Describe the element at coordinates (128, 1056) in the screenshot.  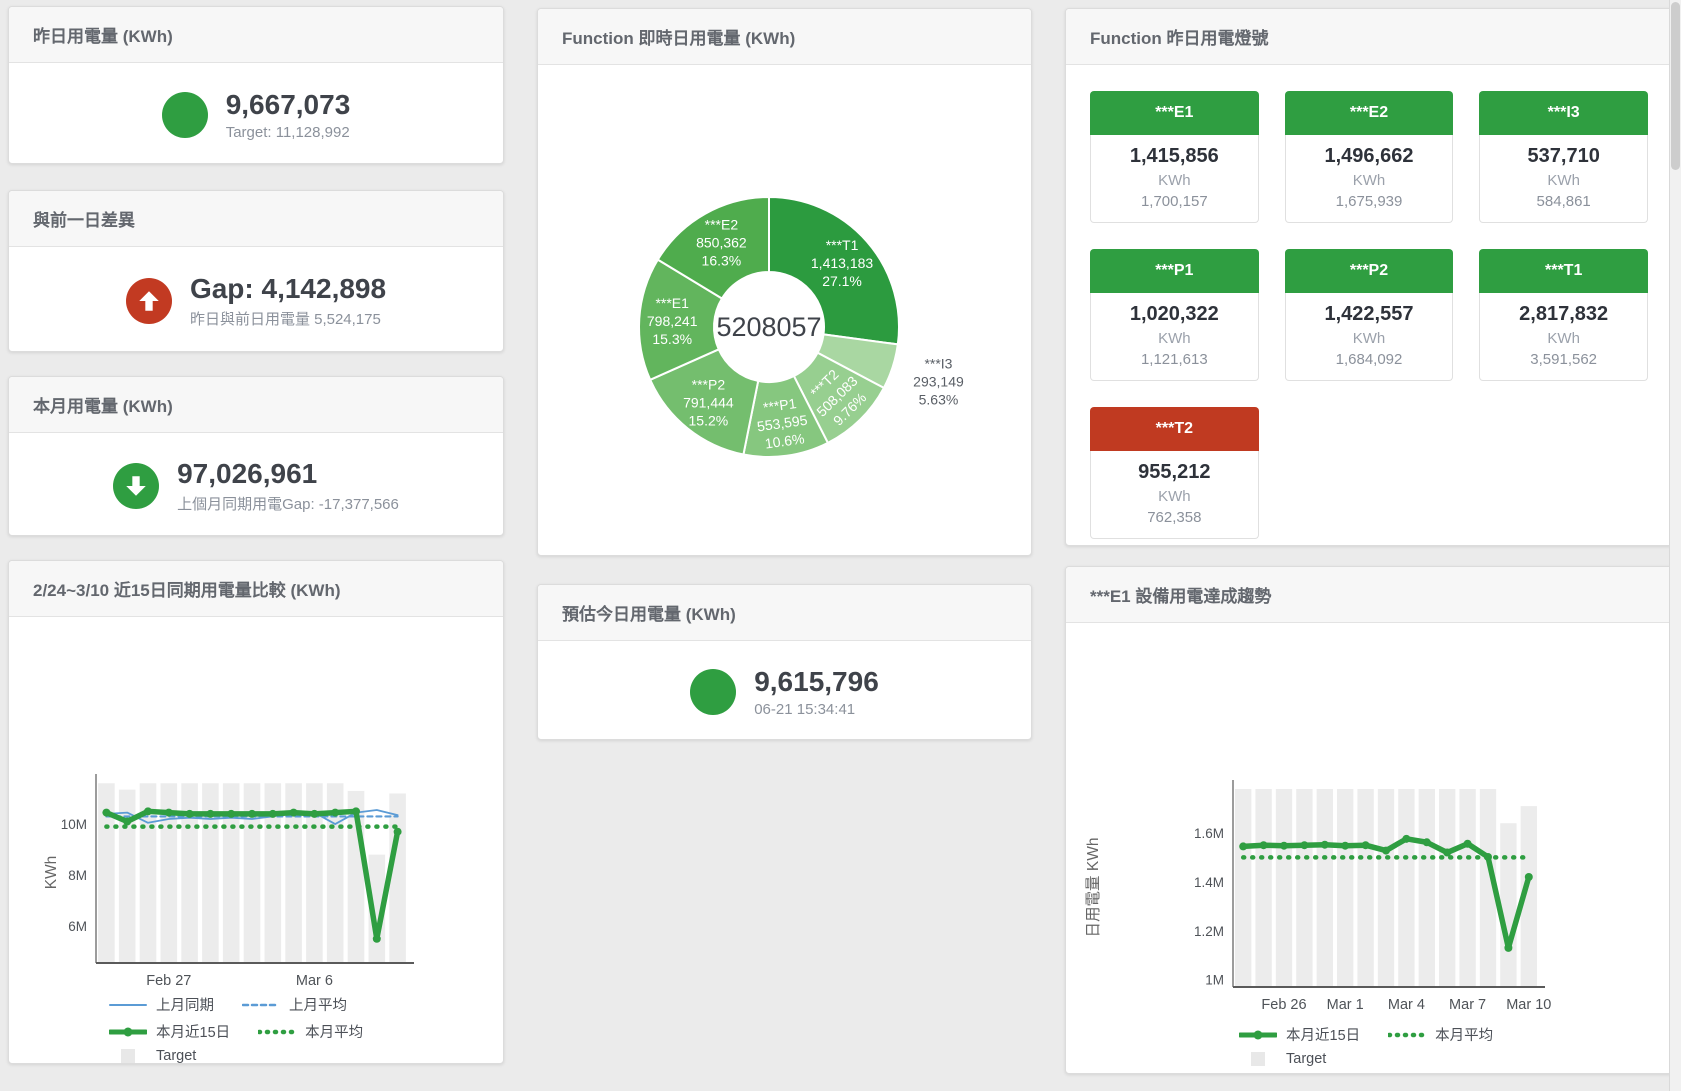
I see `legend-square-swatch-icon` at that location.